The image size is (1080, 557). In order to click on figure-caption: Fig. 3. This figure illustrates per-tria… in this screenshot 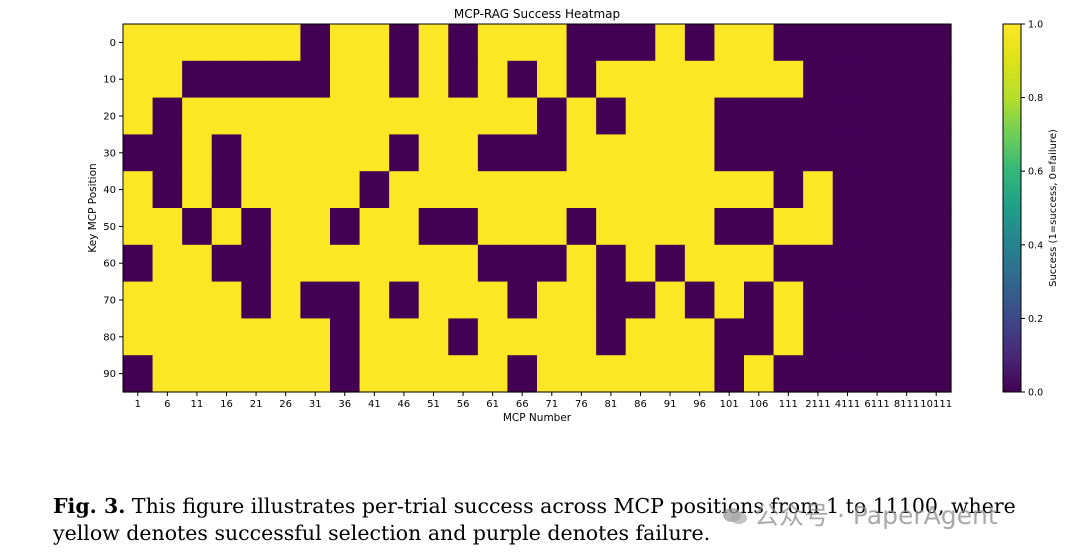, I will do `click(553, 520)`.